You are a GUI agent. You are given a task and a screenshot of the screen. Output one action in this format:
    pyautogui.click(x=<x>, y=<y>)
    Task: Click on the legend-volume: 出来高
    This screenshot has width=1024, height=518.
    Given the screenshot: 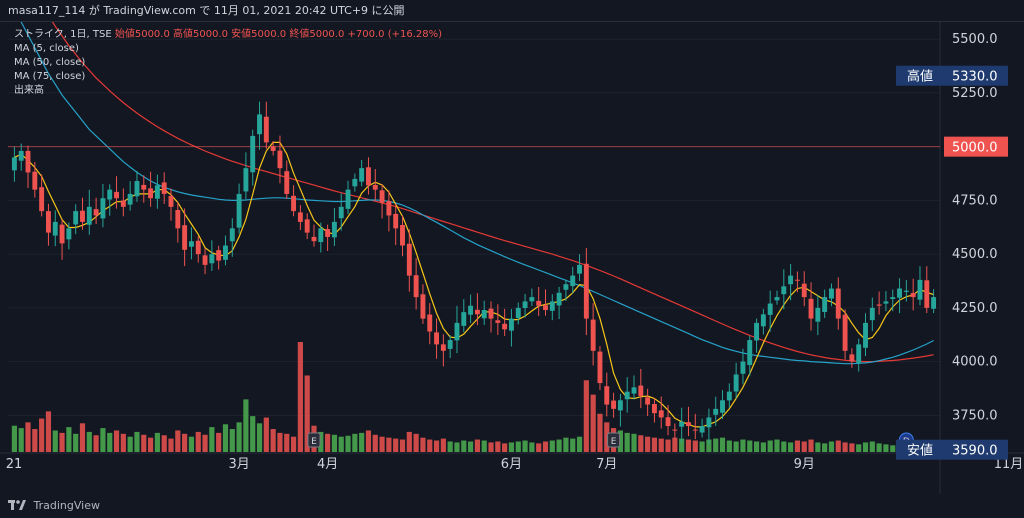 What is the action you would take?
    pyautogui.click(x=29, y=90)
    